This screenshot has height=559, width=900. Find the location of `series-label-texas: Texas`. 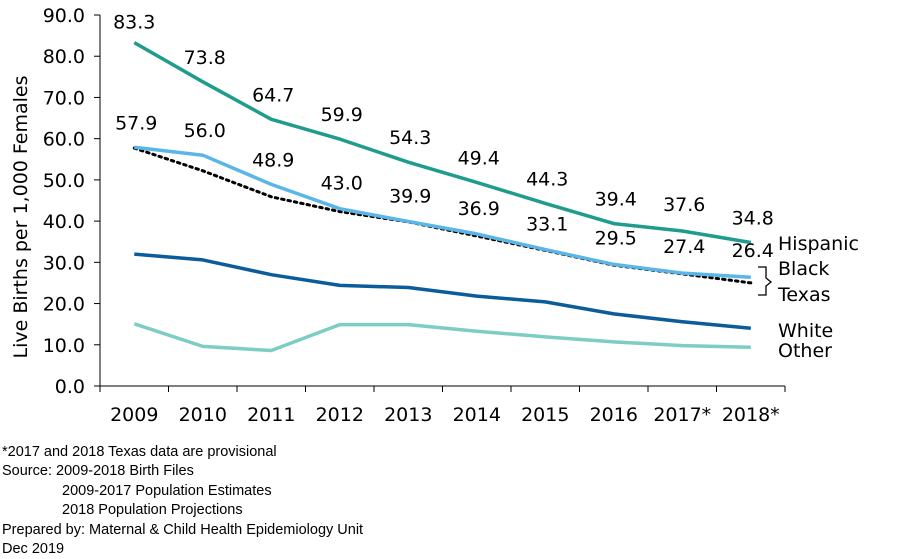

series-label-texas: Texas is located at coordinates (804, 295).